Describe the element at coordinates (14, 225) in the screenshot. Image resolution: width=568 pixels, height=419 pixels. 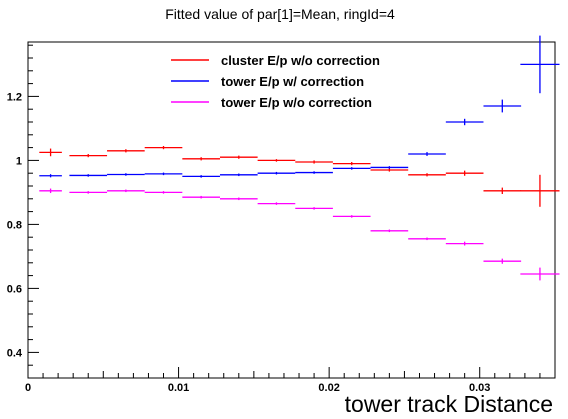
I see `y-tick-label: 0.8` at that location.